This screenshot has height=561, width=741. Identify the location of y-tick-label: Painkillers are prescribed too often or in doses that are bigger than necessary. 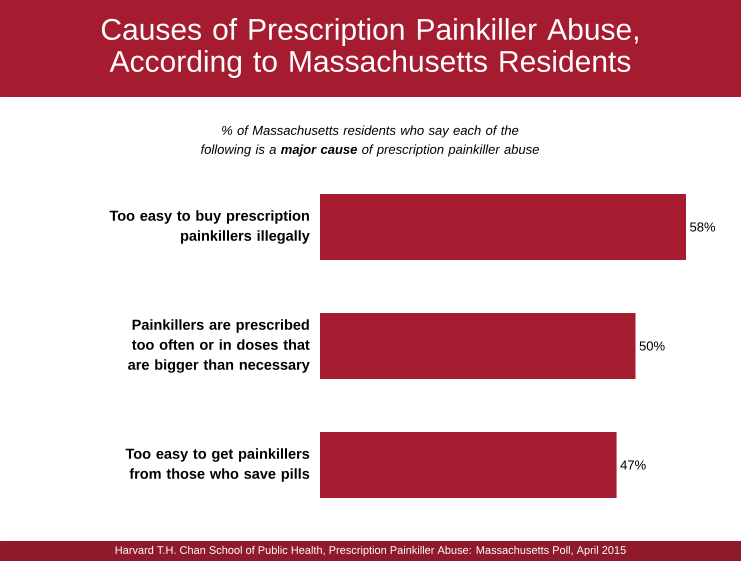
(219, 346).